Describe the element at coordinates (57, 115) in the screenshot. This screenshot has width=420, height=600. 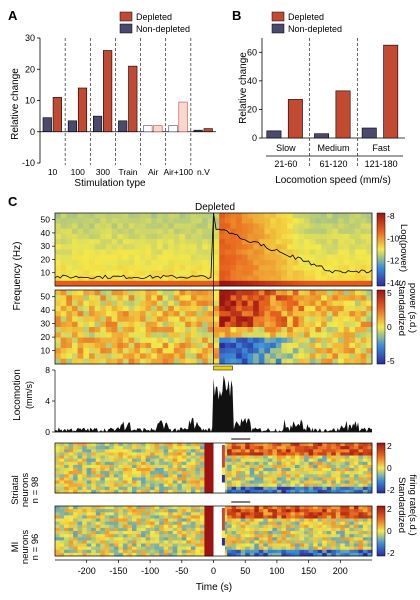
I see `bar-depleted` at that location.